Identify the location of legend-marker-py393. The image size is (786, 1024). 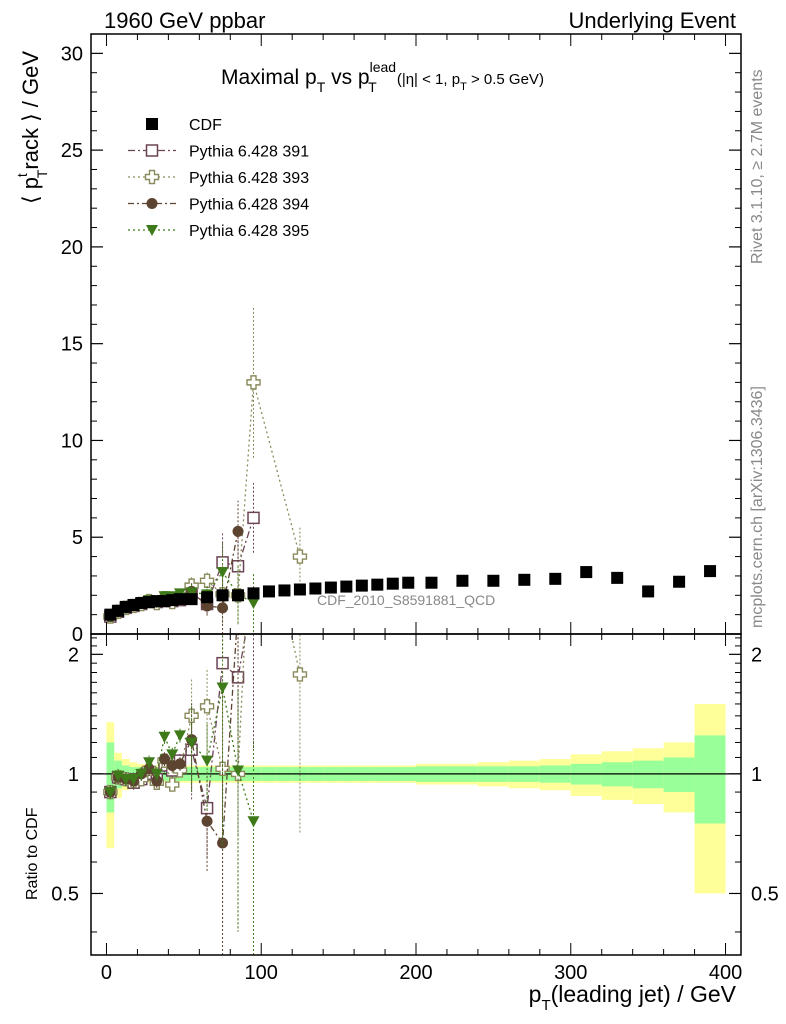
(152, 177).